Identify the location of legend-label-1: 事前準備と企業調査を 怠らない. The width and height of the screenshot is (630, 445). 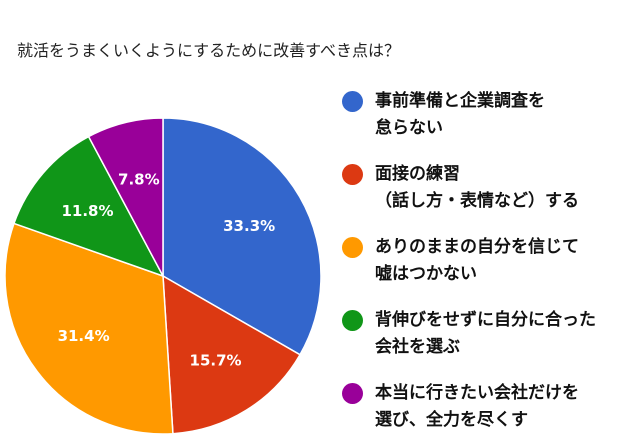
(460, 114).